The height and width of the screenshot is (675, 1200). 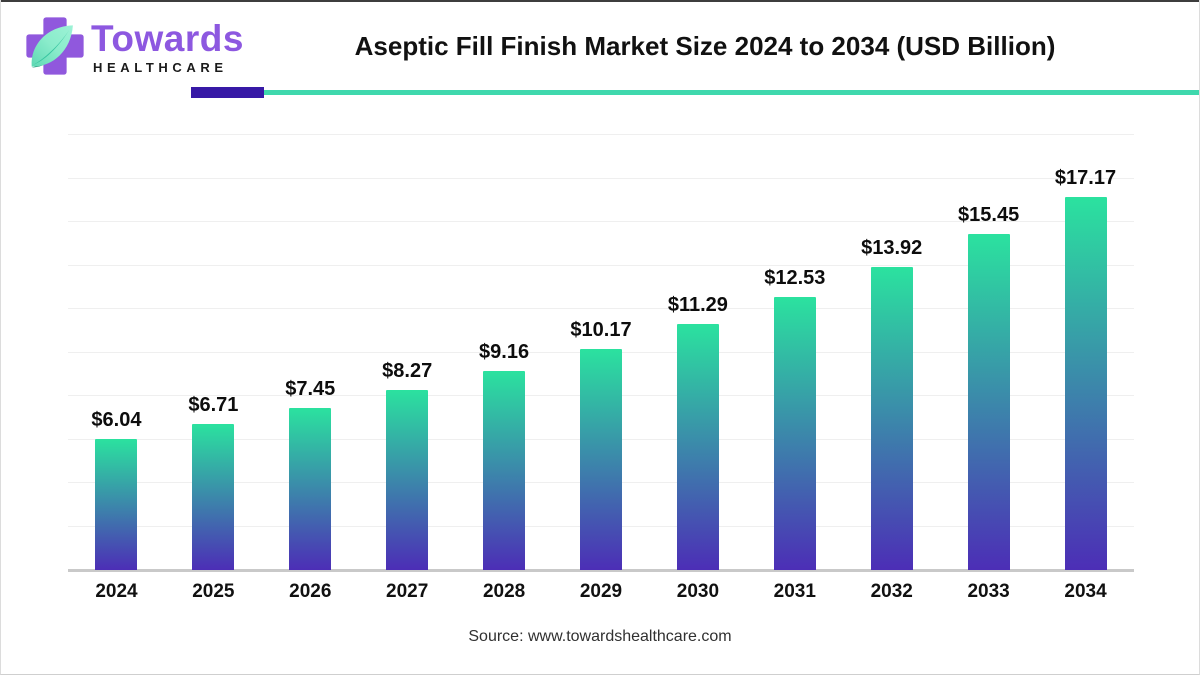 What do you see at coordinates (213, 352) in the screenshot?
I see `bar-slot-2025: $6.71` at bounding box center [213, 352].